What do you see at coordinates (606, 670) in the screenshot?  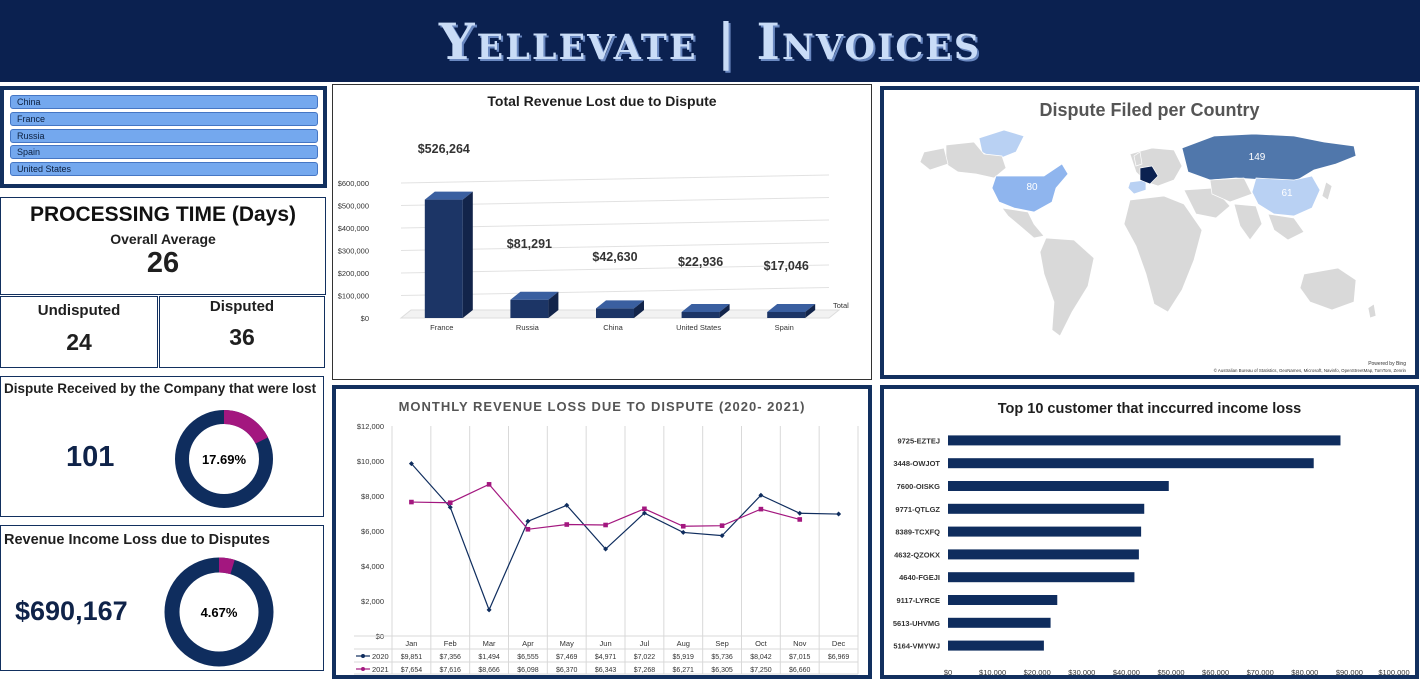 I see `table-cell: $6,343` at bounding box center [606, 670].